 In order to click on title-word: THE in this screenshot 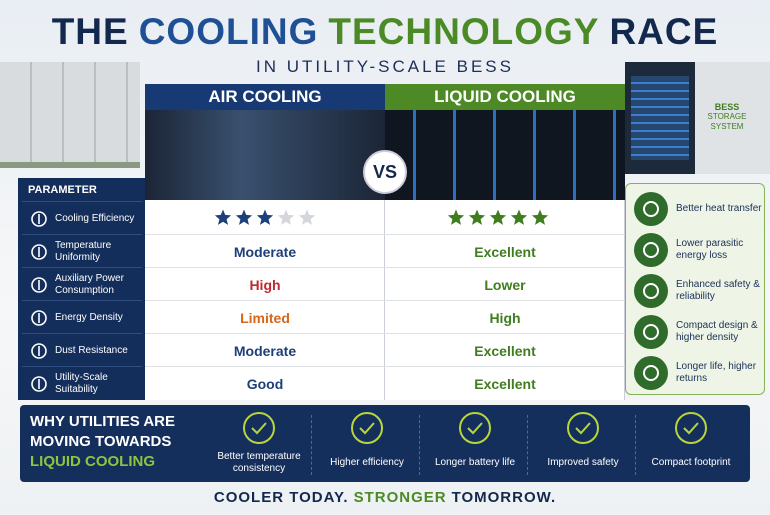, I will do `click(90, 31)`.